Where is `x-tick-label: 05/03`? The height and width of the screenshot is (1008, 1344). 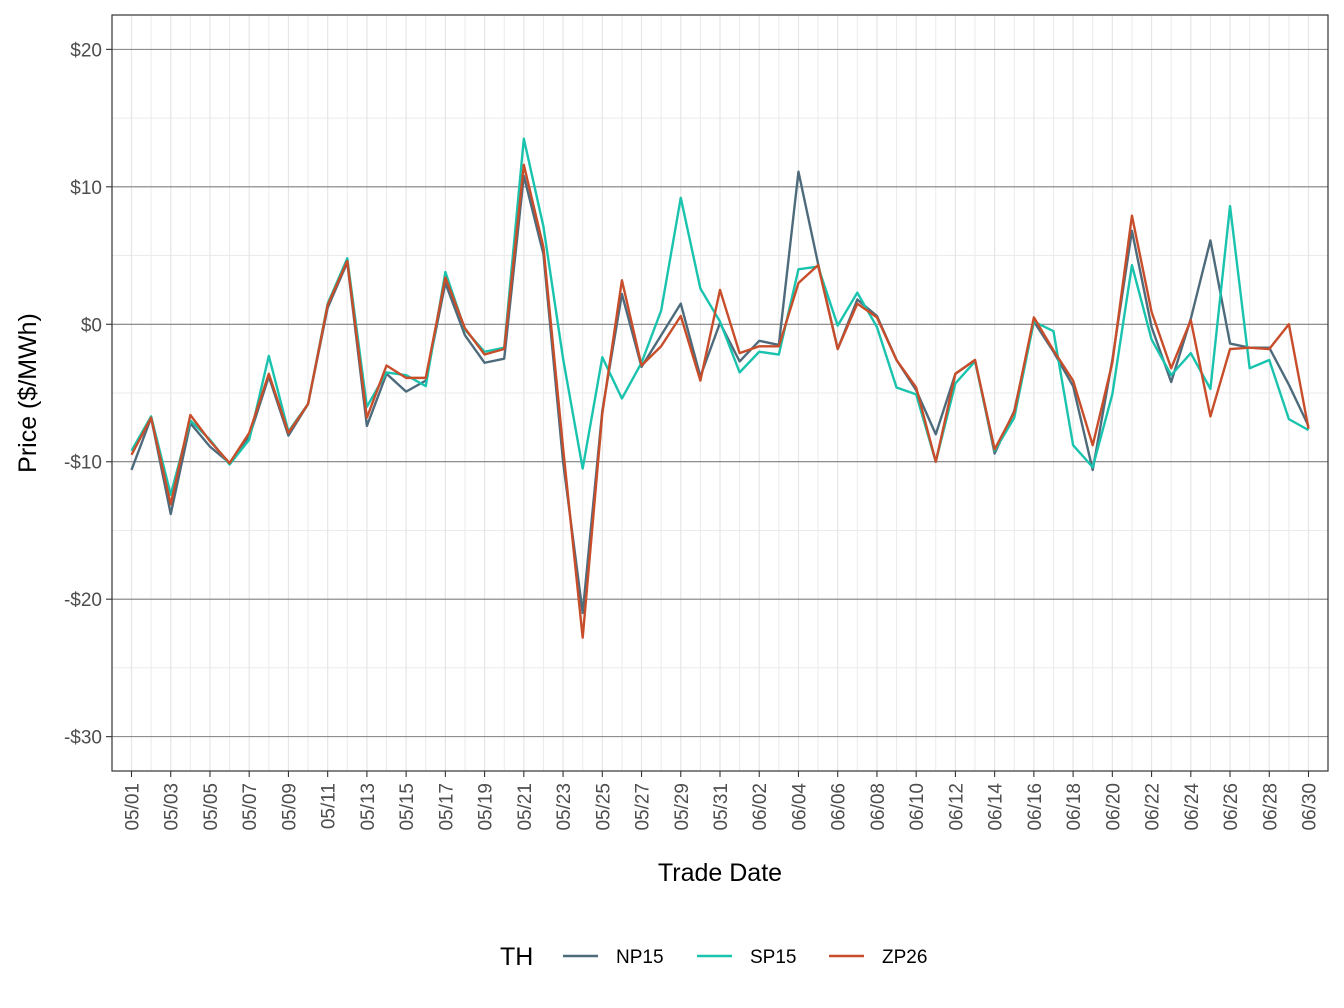 x-tick-label: 05/03 is located at coordinates (172, 807).